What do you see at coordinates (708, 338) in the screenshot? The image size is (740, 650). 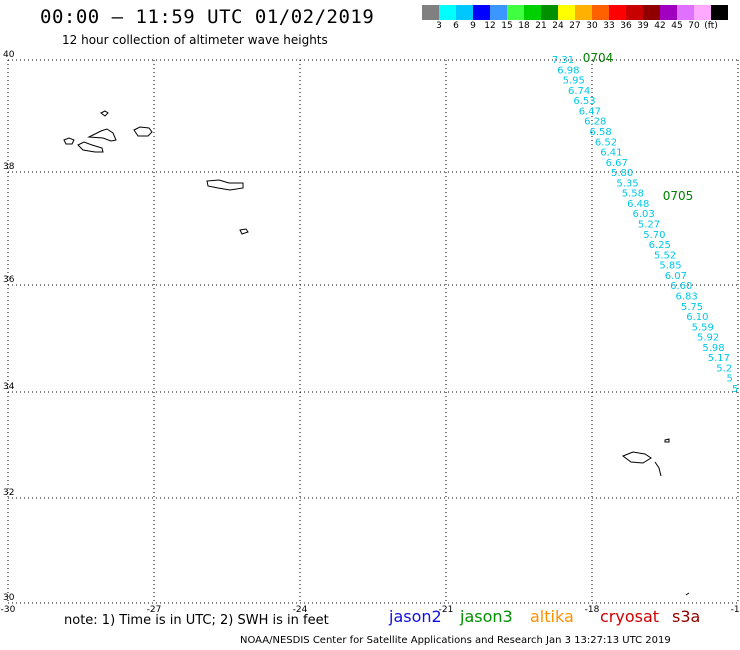 I see `wave-height-label: 5.92` at bounding box center [708, 338].